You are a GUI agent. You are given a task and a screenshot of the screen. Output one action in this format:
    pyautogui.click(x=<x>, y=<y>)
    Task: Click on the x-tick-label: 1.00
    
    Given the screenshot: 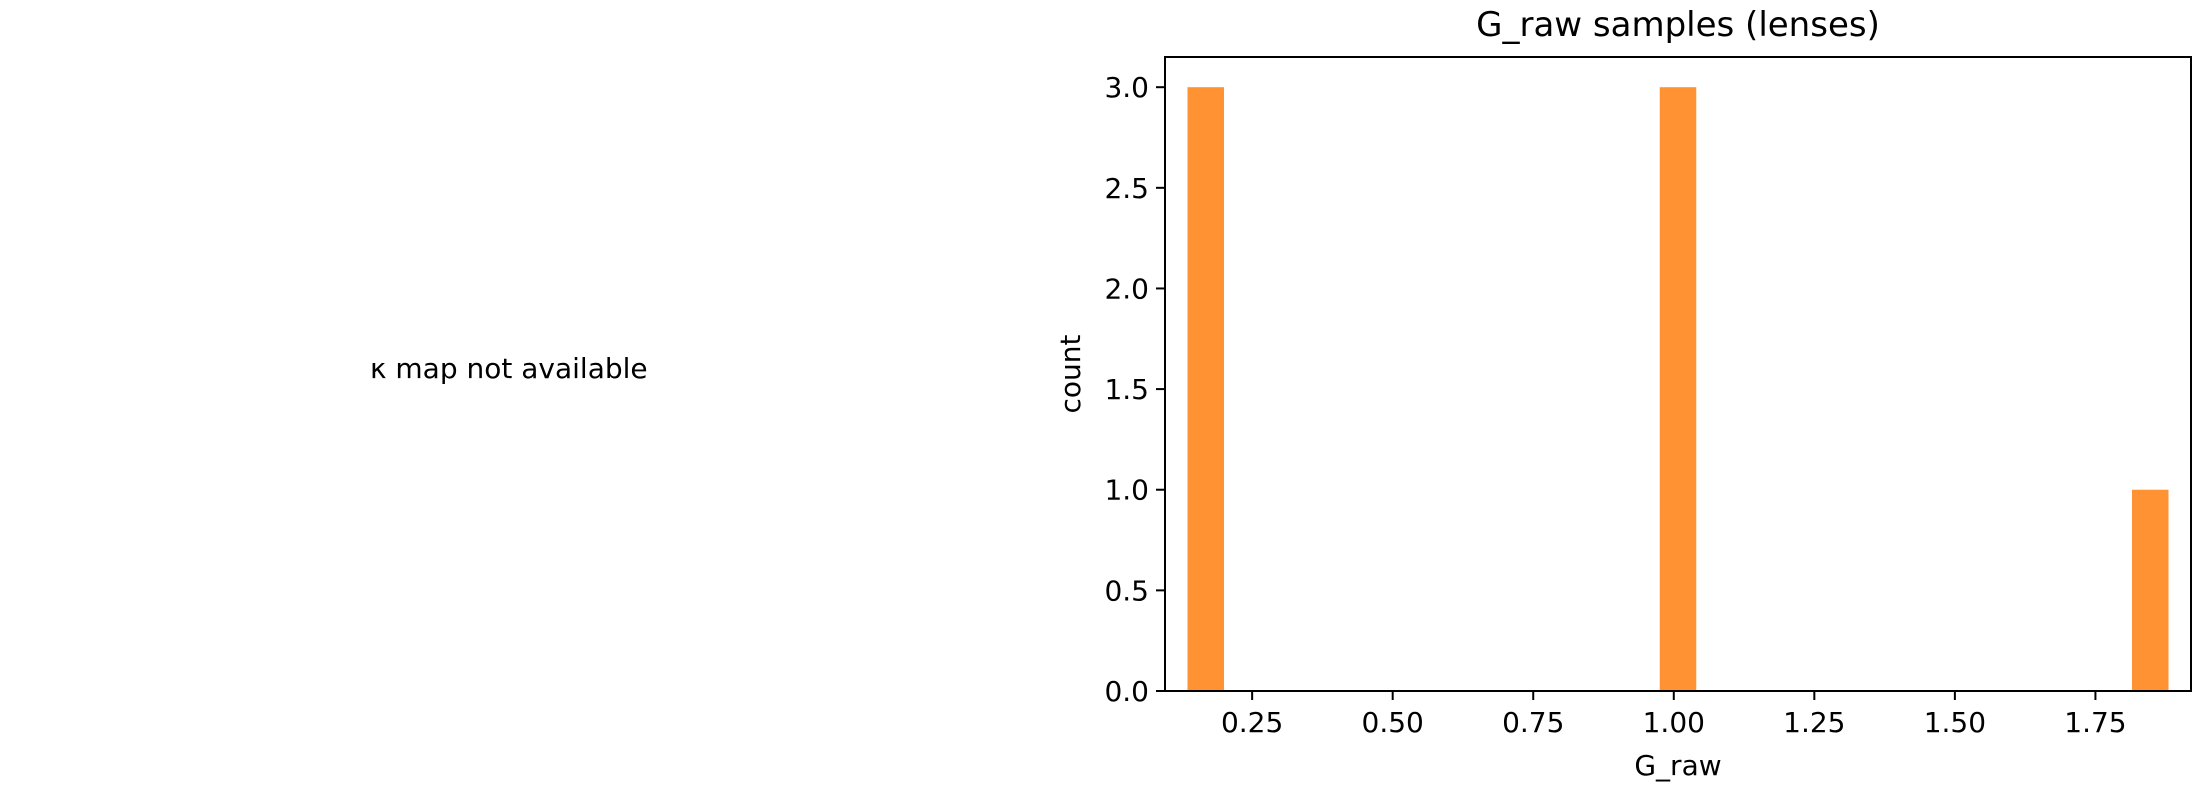 What is the action you would take?
    pyautogui.click(x=1674, y=722)
    